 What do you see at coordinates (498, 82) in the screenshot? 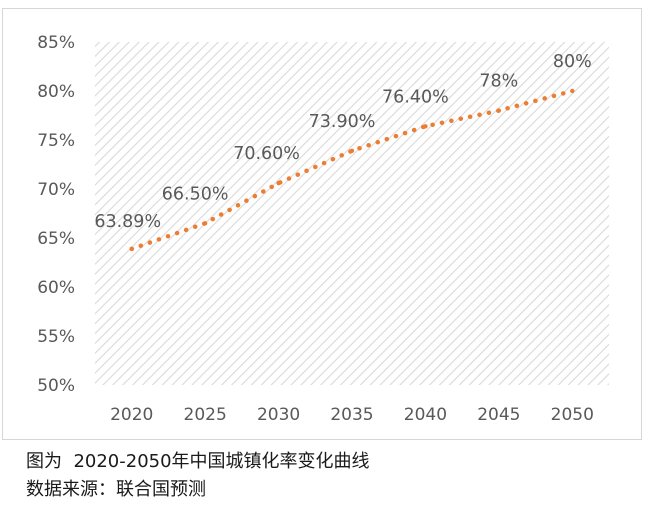
I see `data-label: 78%` at bounding box center [498, 82].